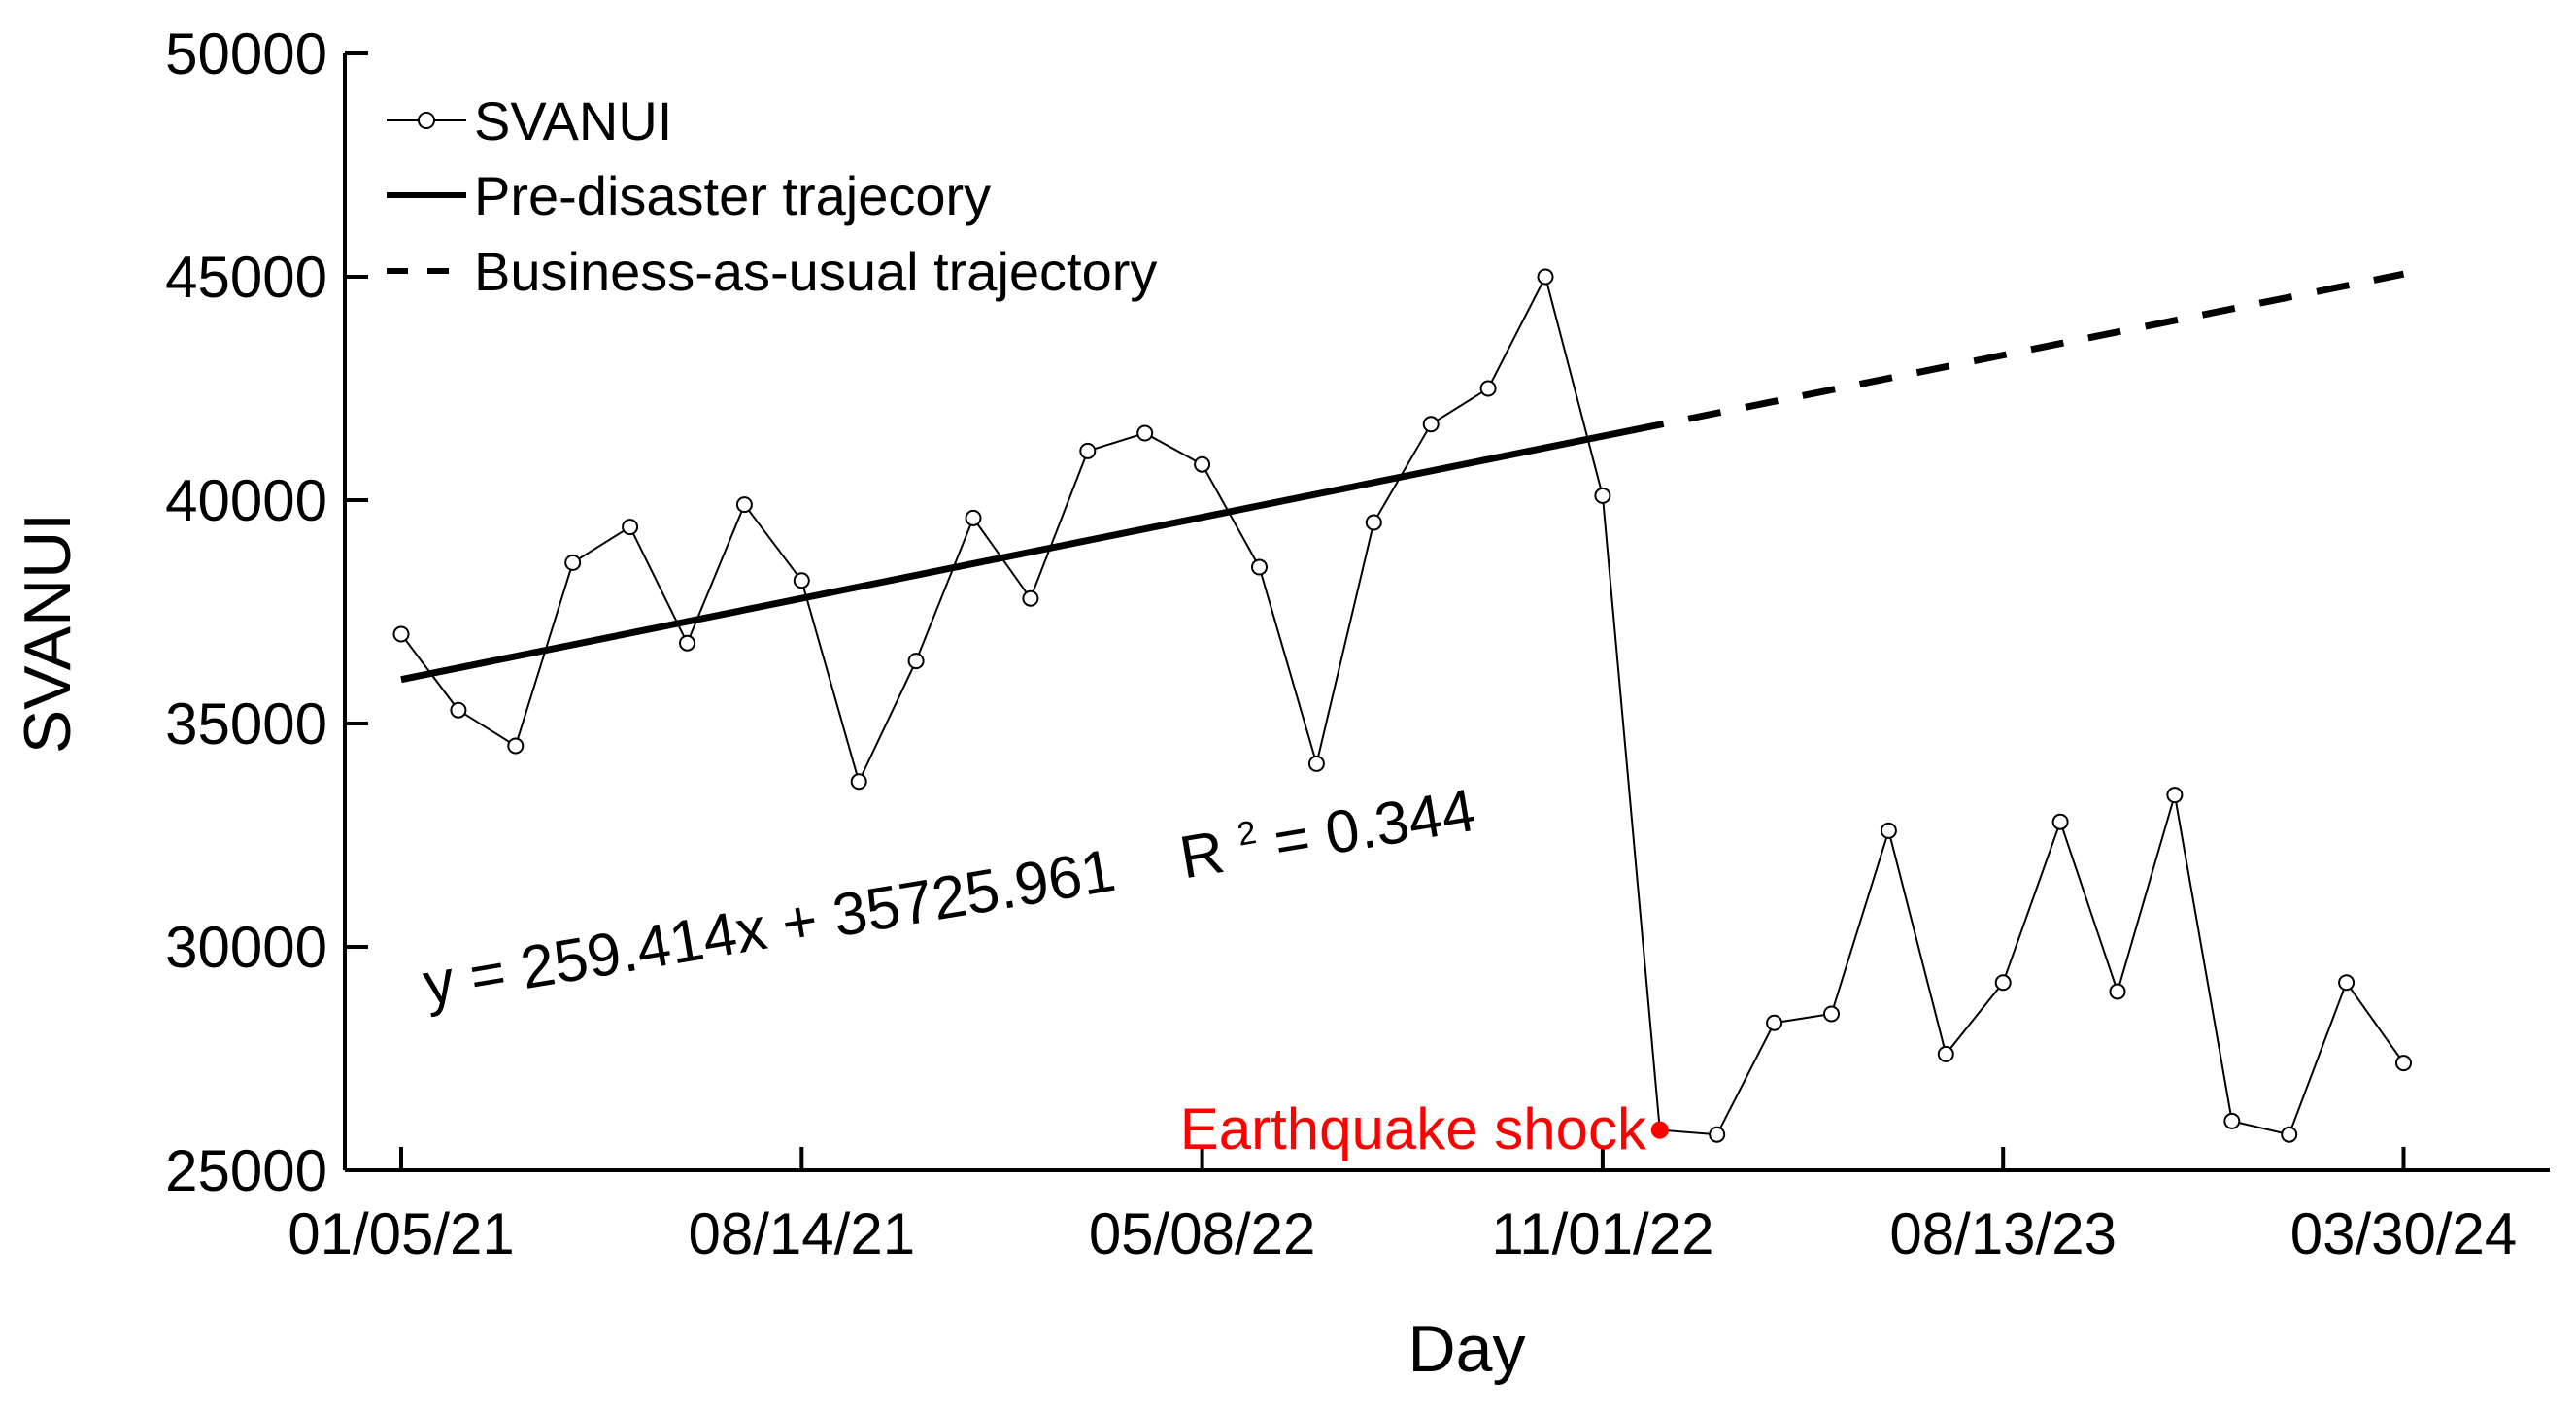 The width and height of the screenshot is (2576, 1414). What do you see at coordinates (1016, 555) in the screenshot?
I see `pre-disaster-trajectory-line` at bounding box center [1016, 555].